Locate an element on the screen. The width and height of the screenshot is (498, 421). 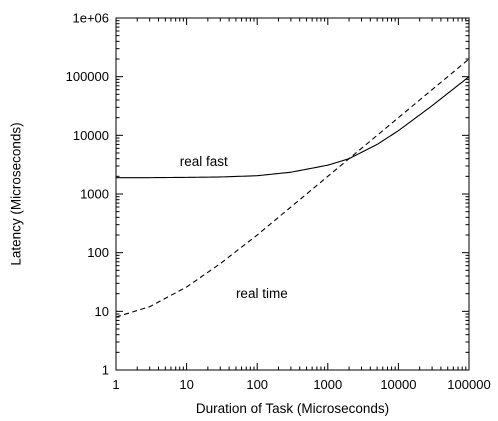
x-tick-label: 100000 is located at coordinates (468, 384).